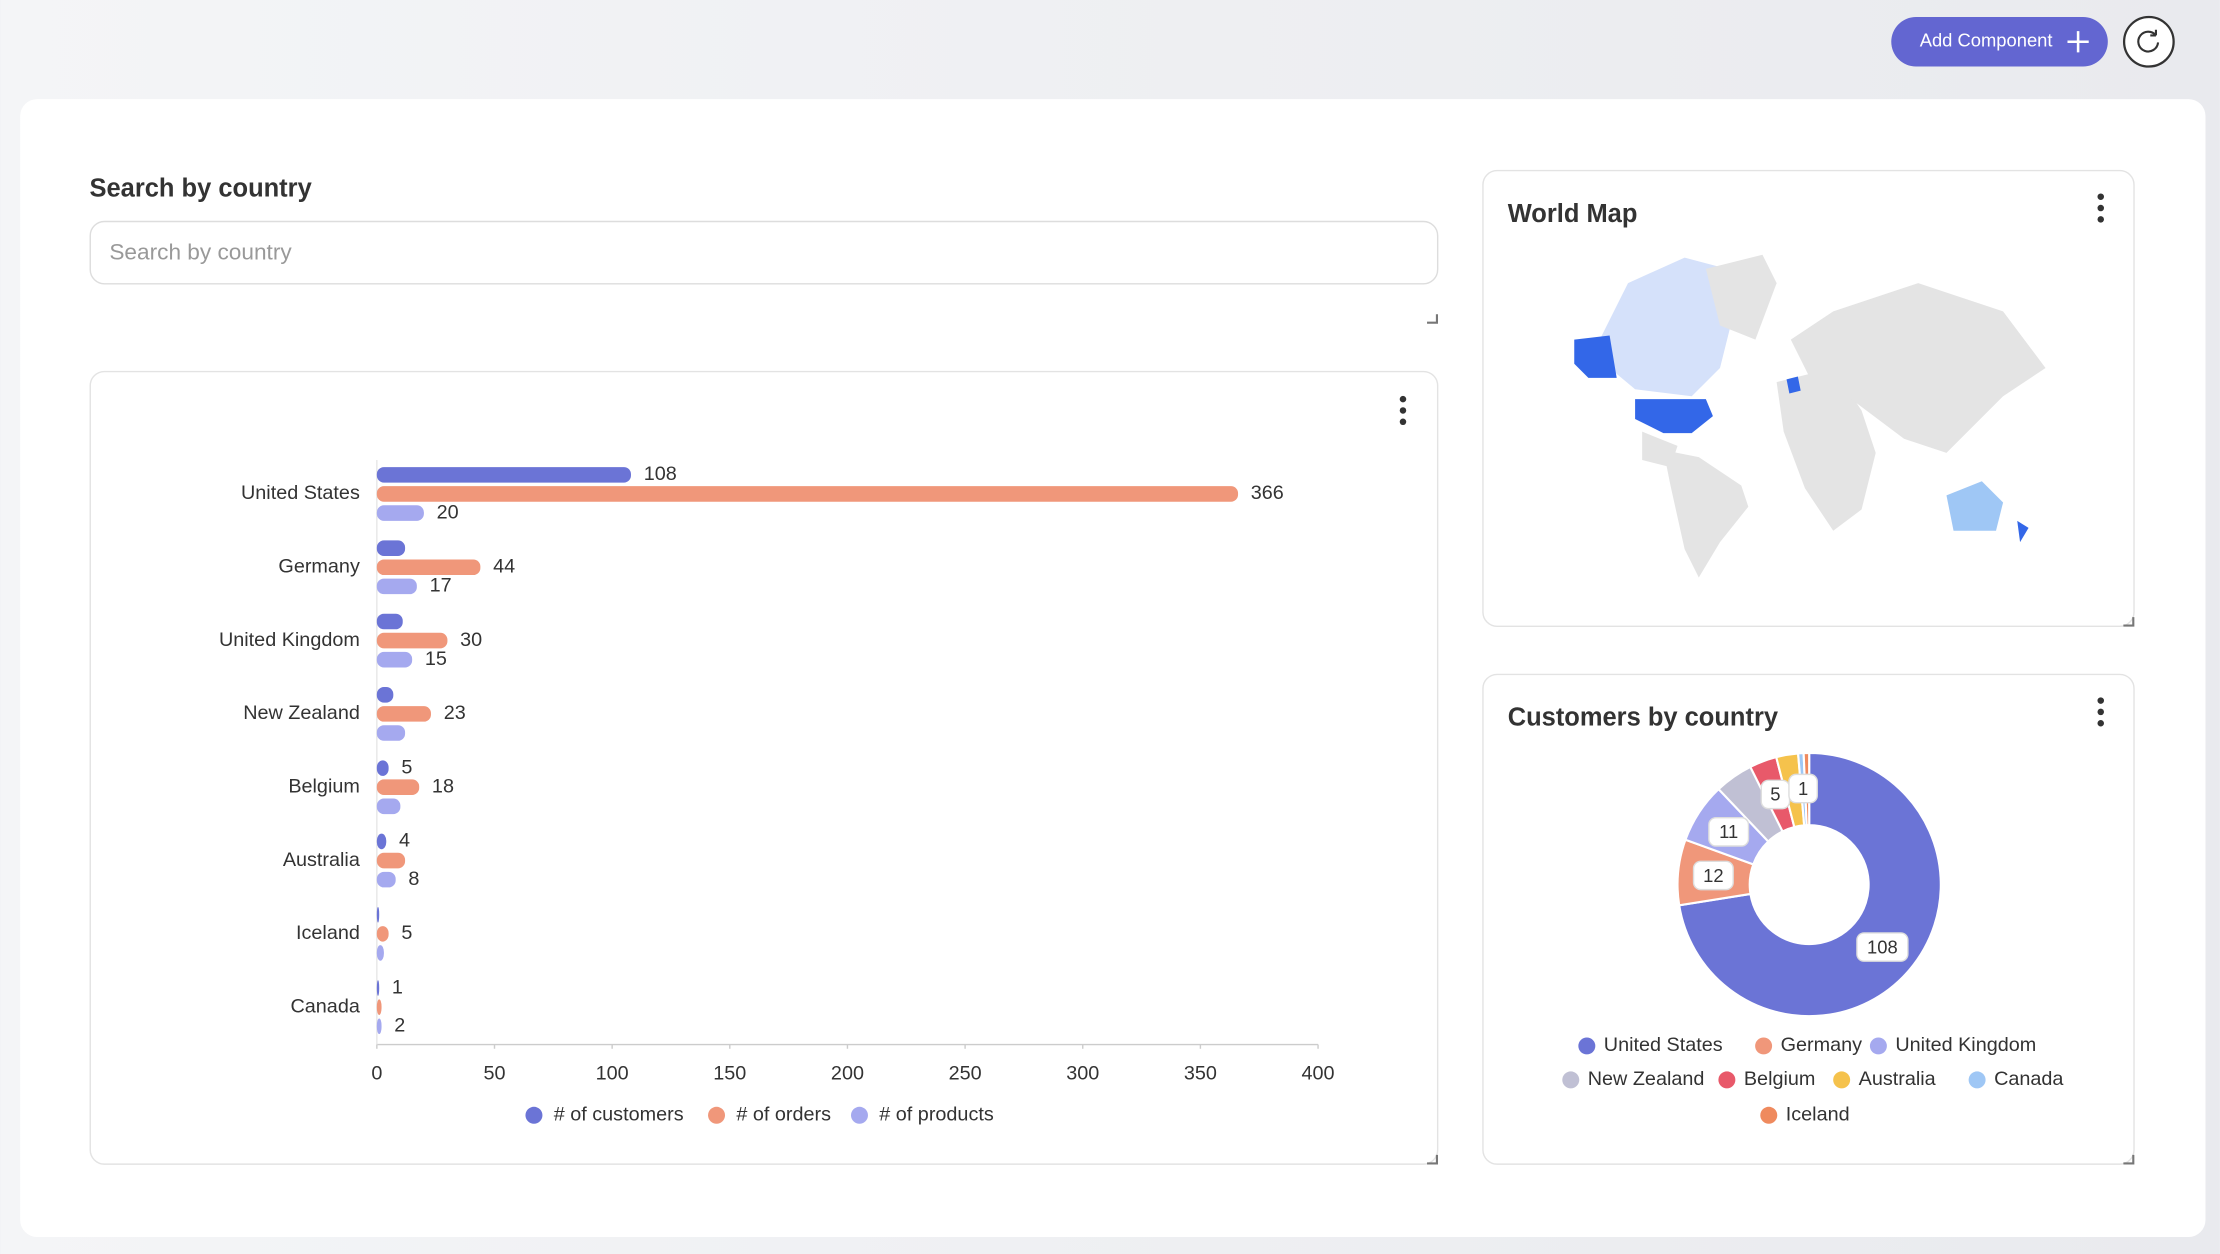  I want to click on y-tick-label: Iceland, so click(328, 933).